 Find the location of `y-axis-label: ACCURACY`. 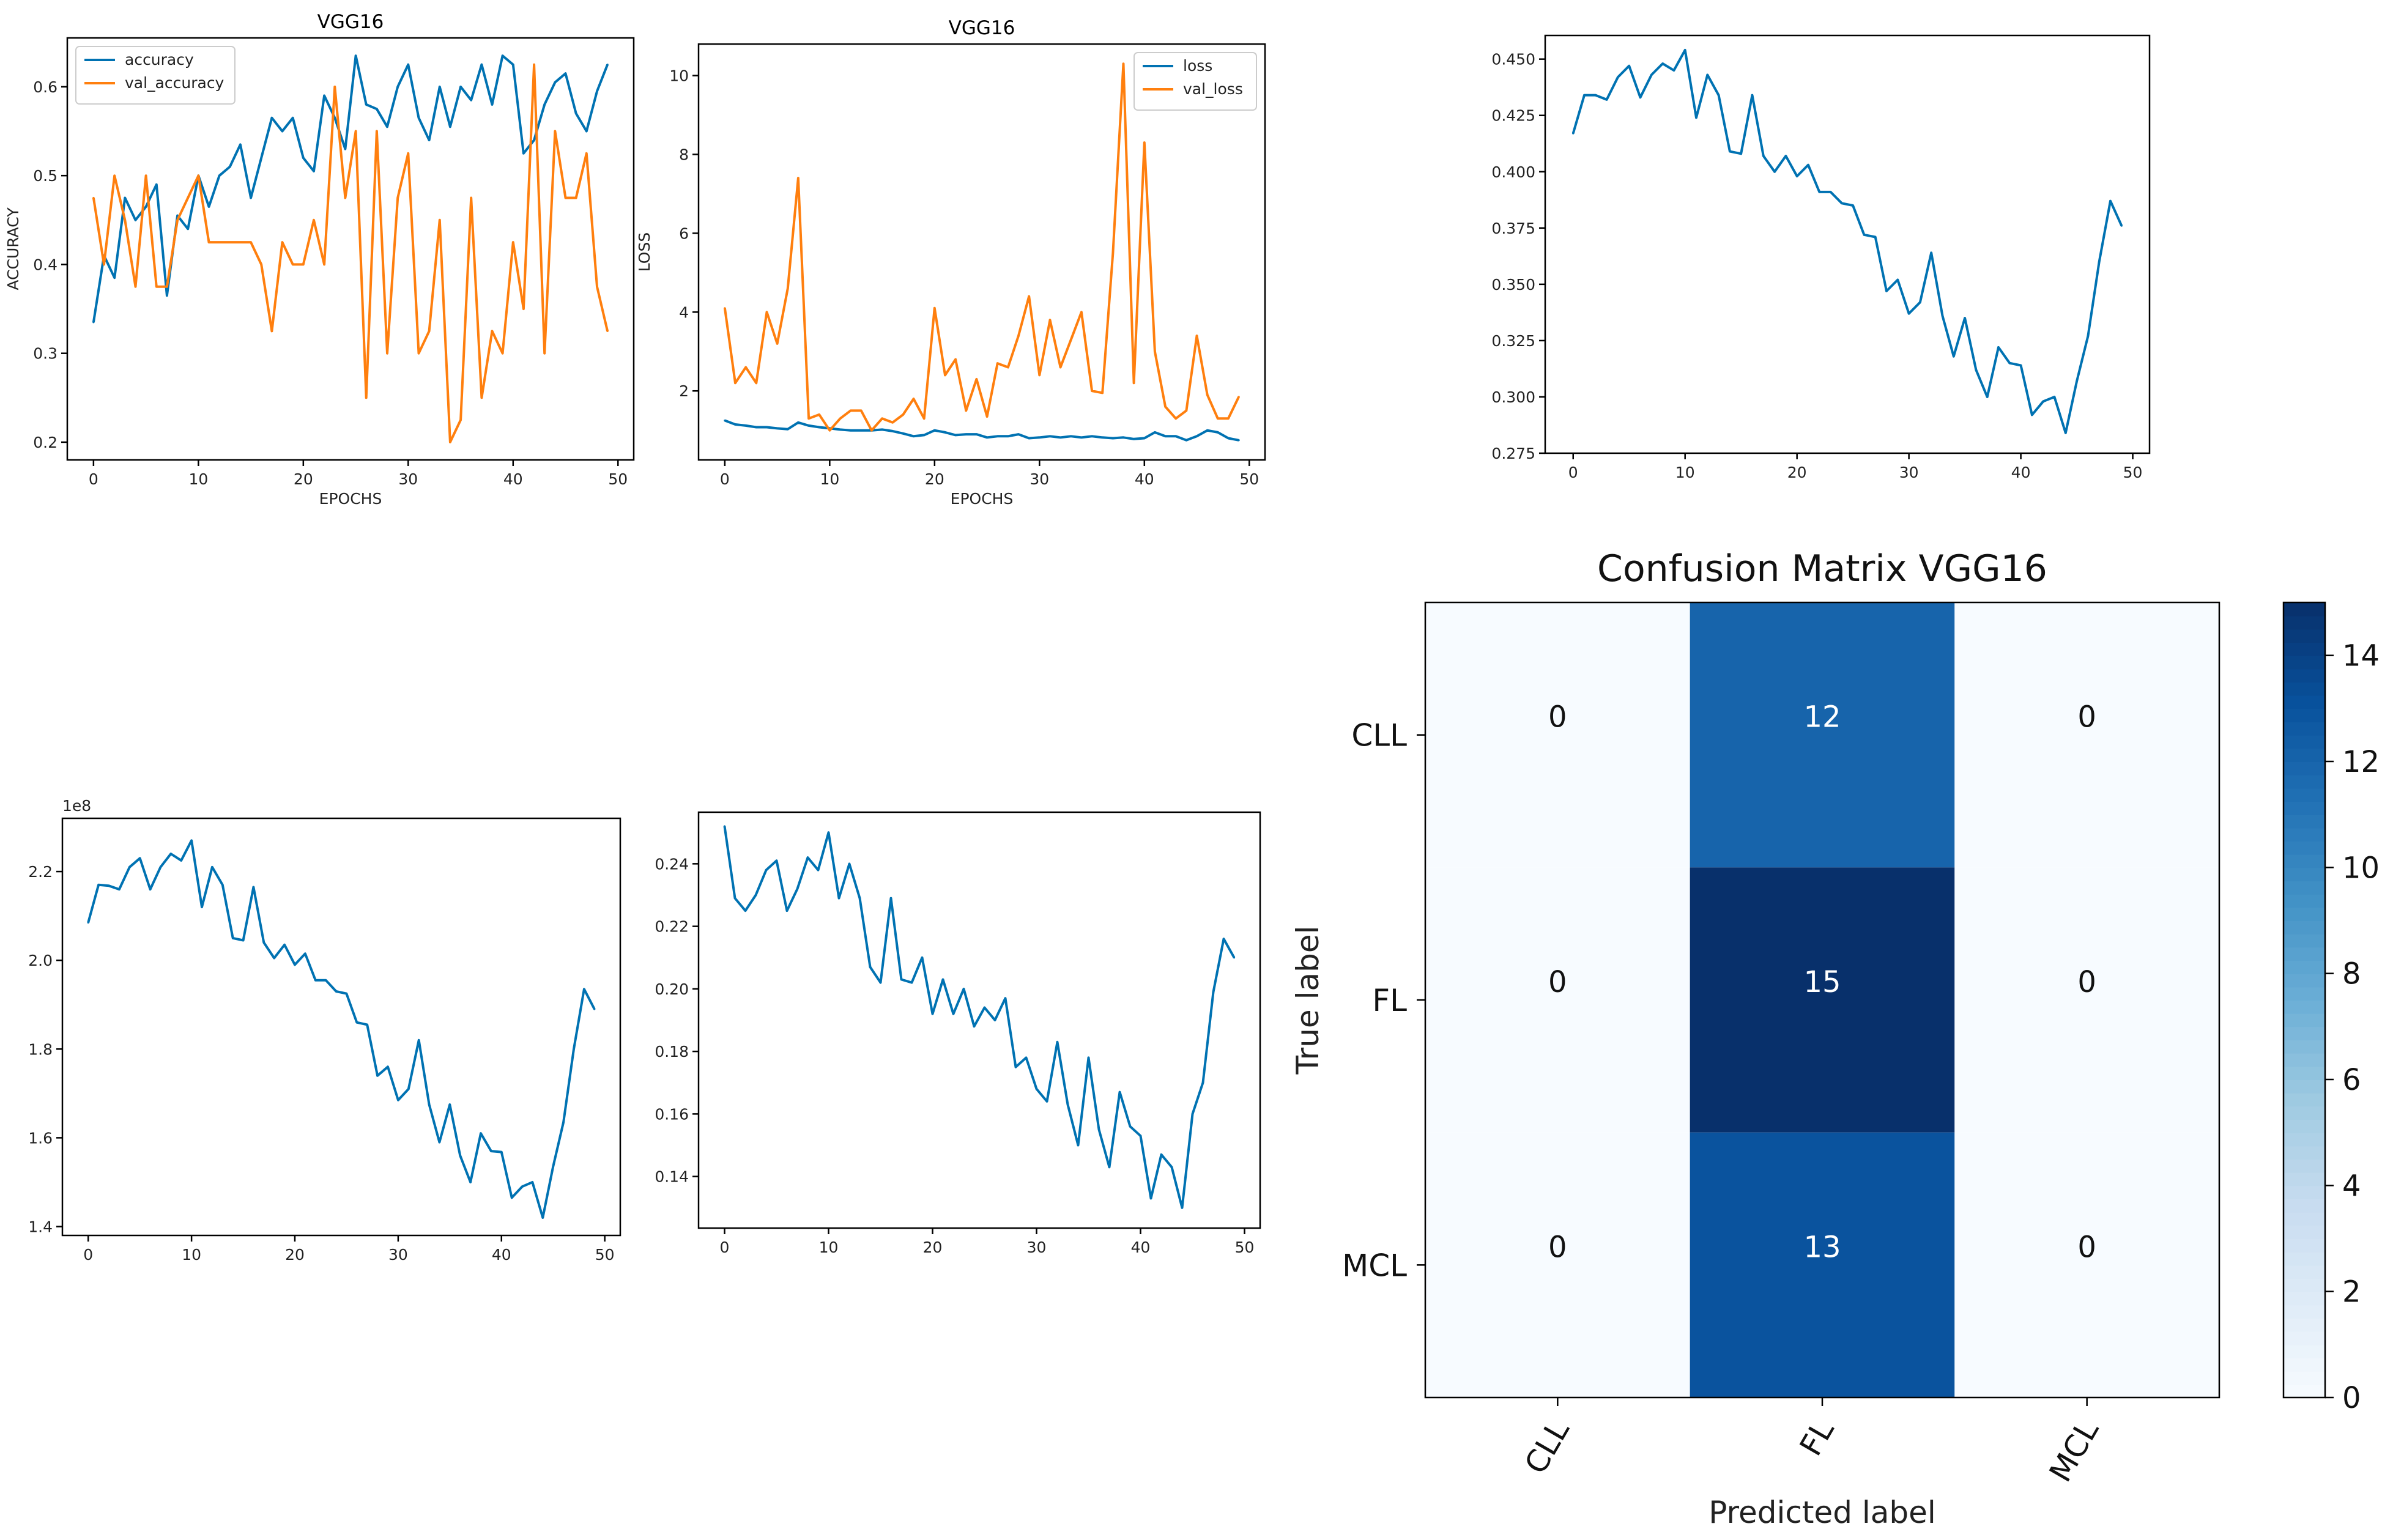

y-axis-label: ACCURACY is located at coordinates (13, 249).